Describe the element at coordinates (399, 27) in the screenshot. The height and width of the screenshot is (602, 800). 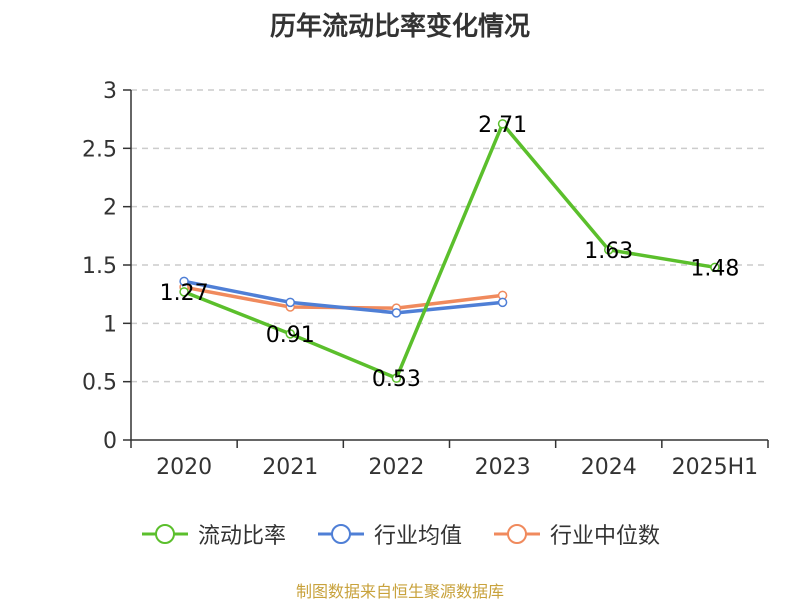
I see `chart-title: 历年流动比率变化情况` at that location.